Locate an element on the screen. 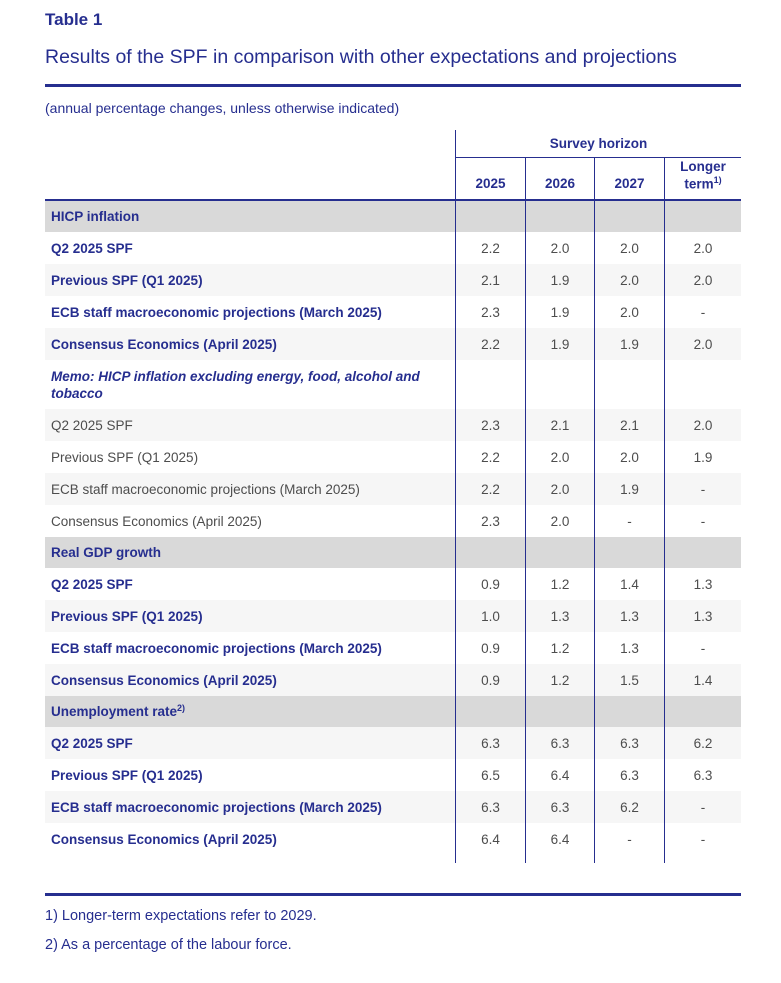 Image resolution: width=781 pixels, height=983 pixels. table-row: Q2 2025 SPF 2.2 2.0 2.0 2.0 is located at coordinates (393, 248).